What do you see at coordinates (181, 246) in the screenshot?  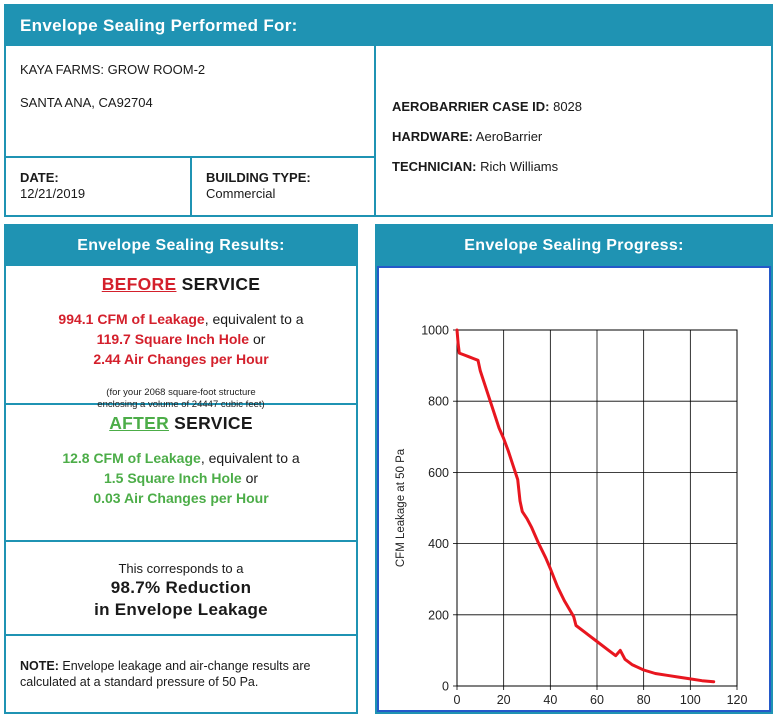 I see `results-header: Envelope Sealing Results:` at bounding box center [181, 246].